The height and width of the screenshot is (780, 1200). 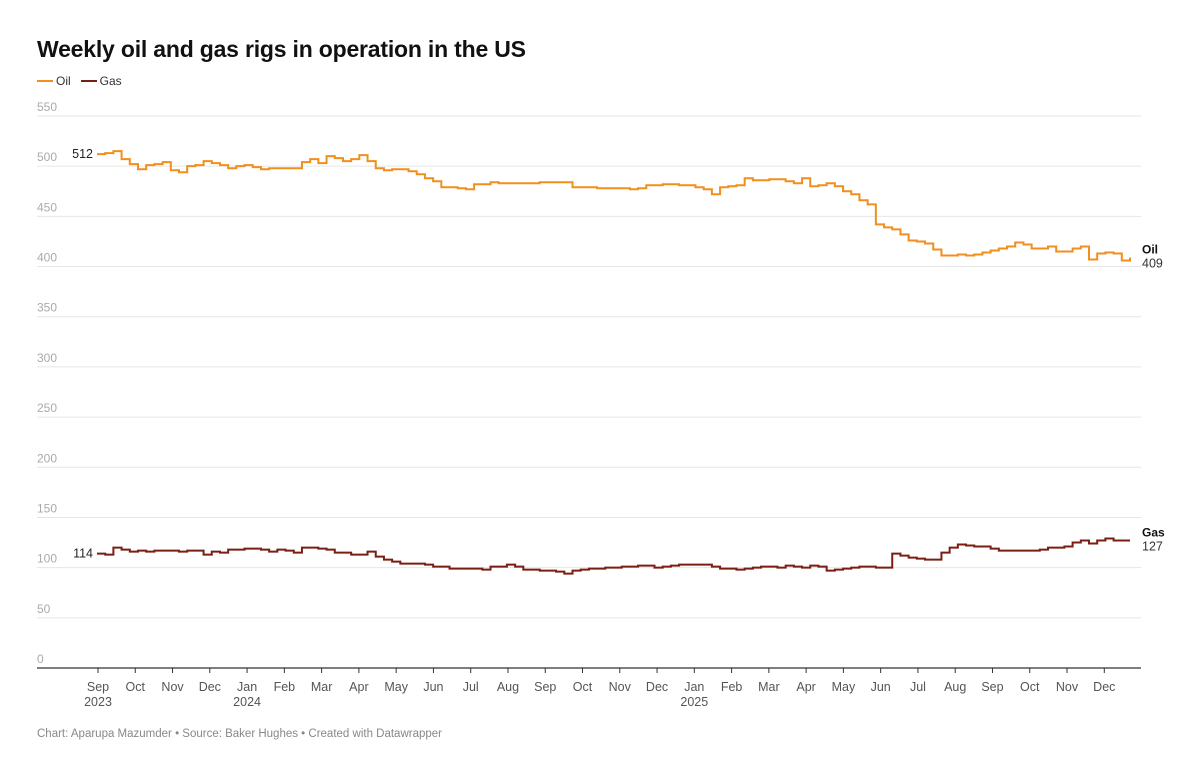 I want to click on x-tick-year-label: 2025, so click(x=694, y=702).